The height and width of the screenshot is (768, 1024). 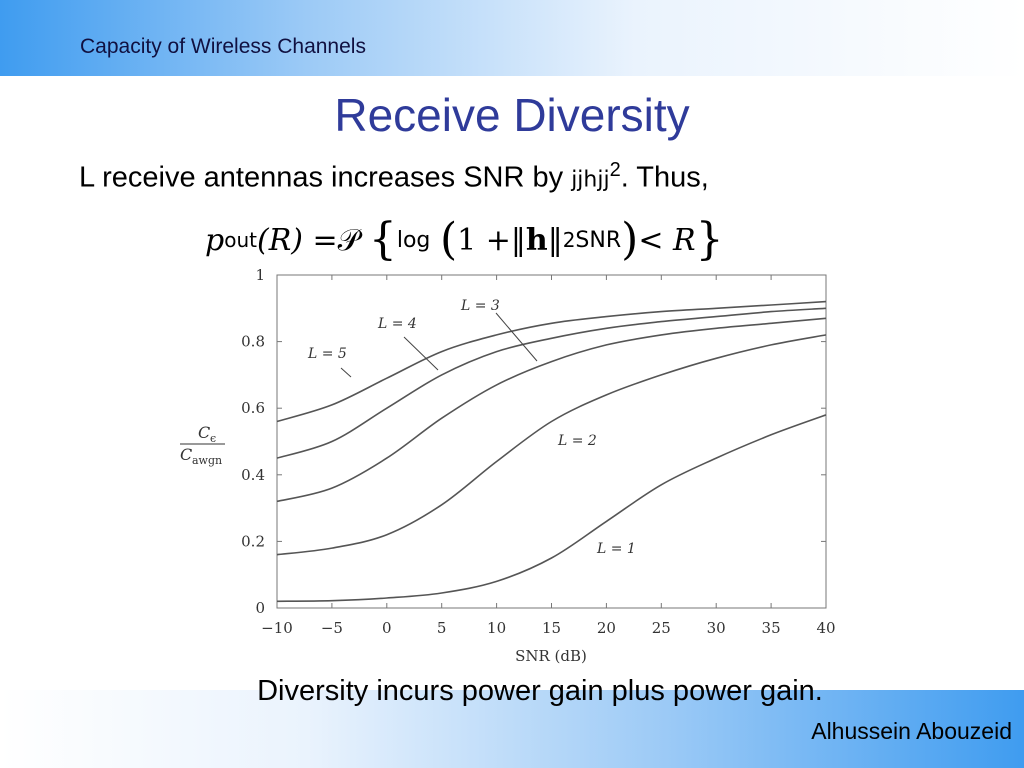 What do you see at coordinates (387, 628) in the screenshot?
I see `x-tick-label: 0` at bounding box center [387, 628].